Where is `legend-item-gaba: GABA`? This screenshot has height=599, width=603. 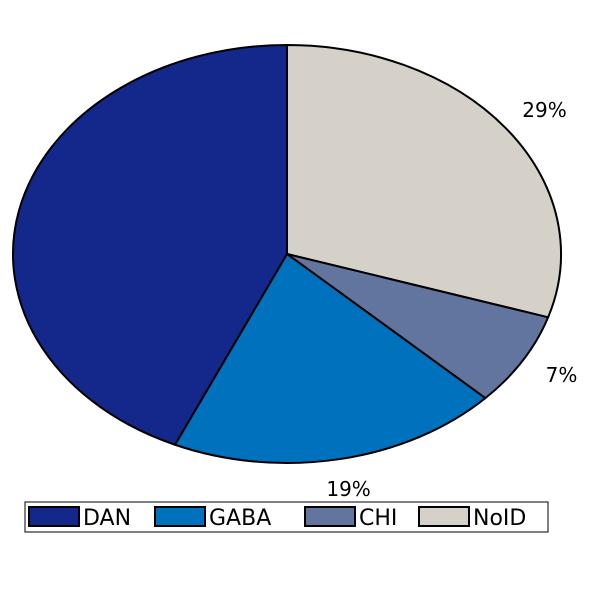 legend-item-gaba: GABA is located at coordinates (212, 518).